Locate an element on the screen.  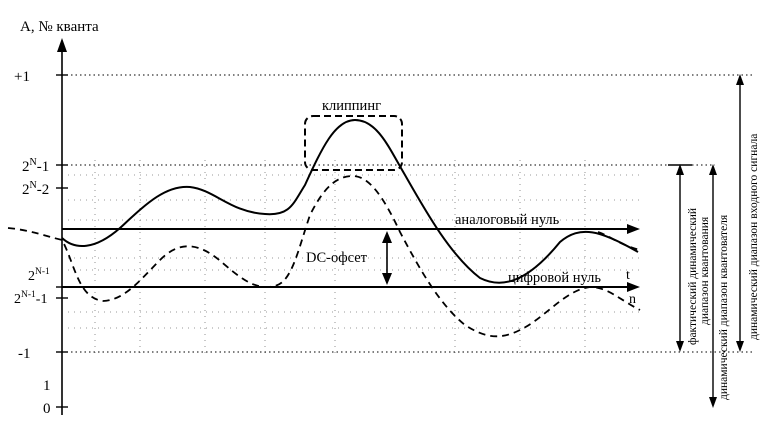
y-axis-arrow-icon is located at coordinates (62, 45).